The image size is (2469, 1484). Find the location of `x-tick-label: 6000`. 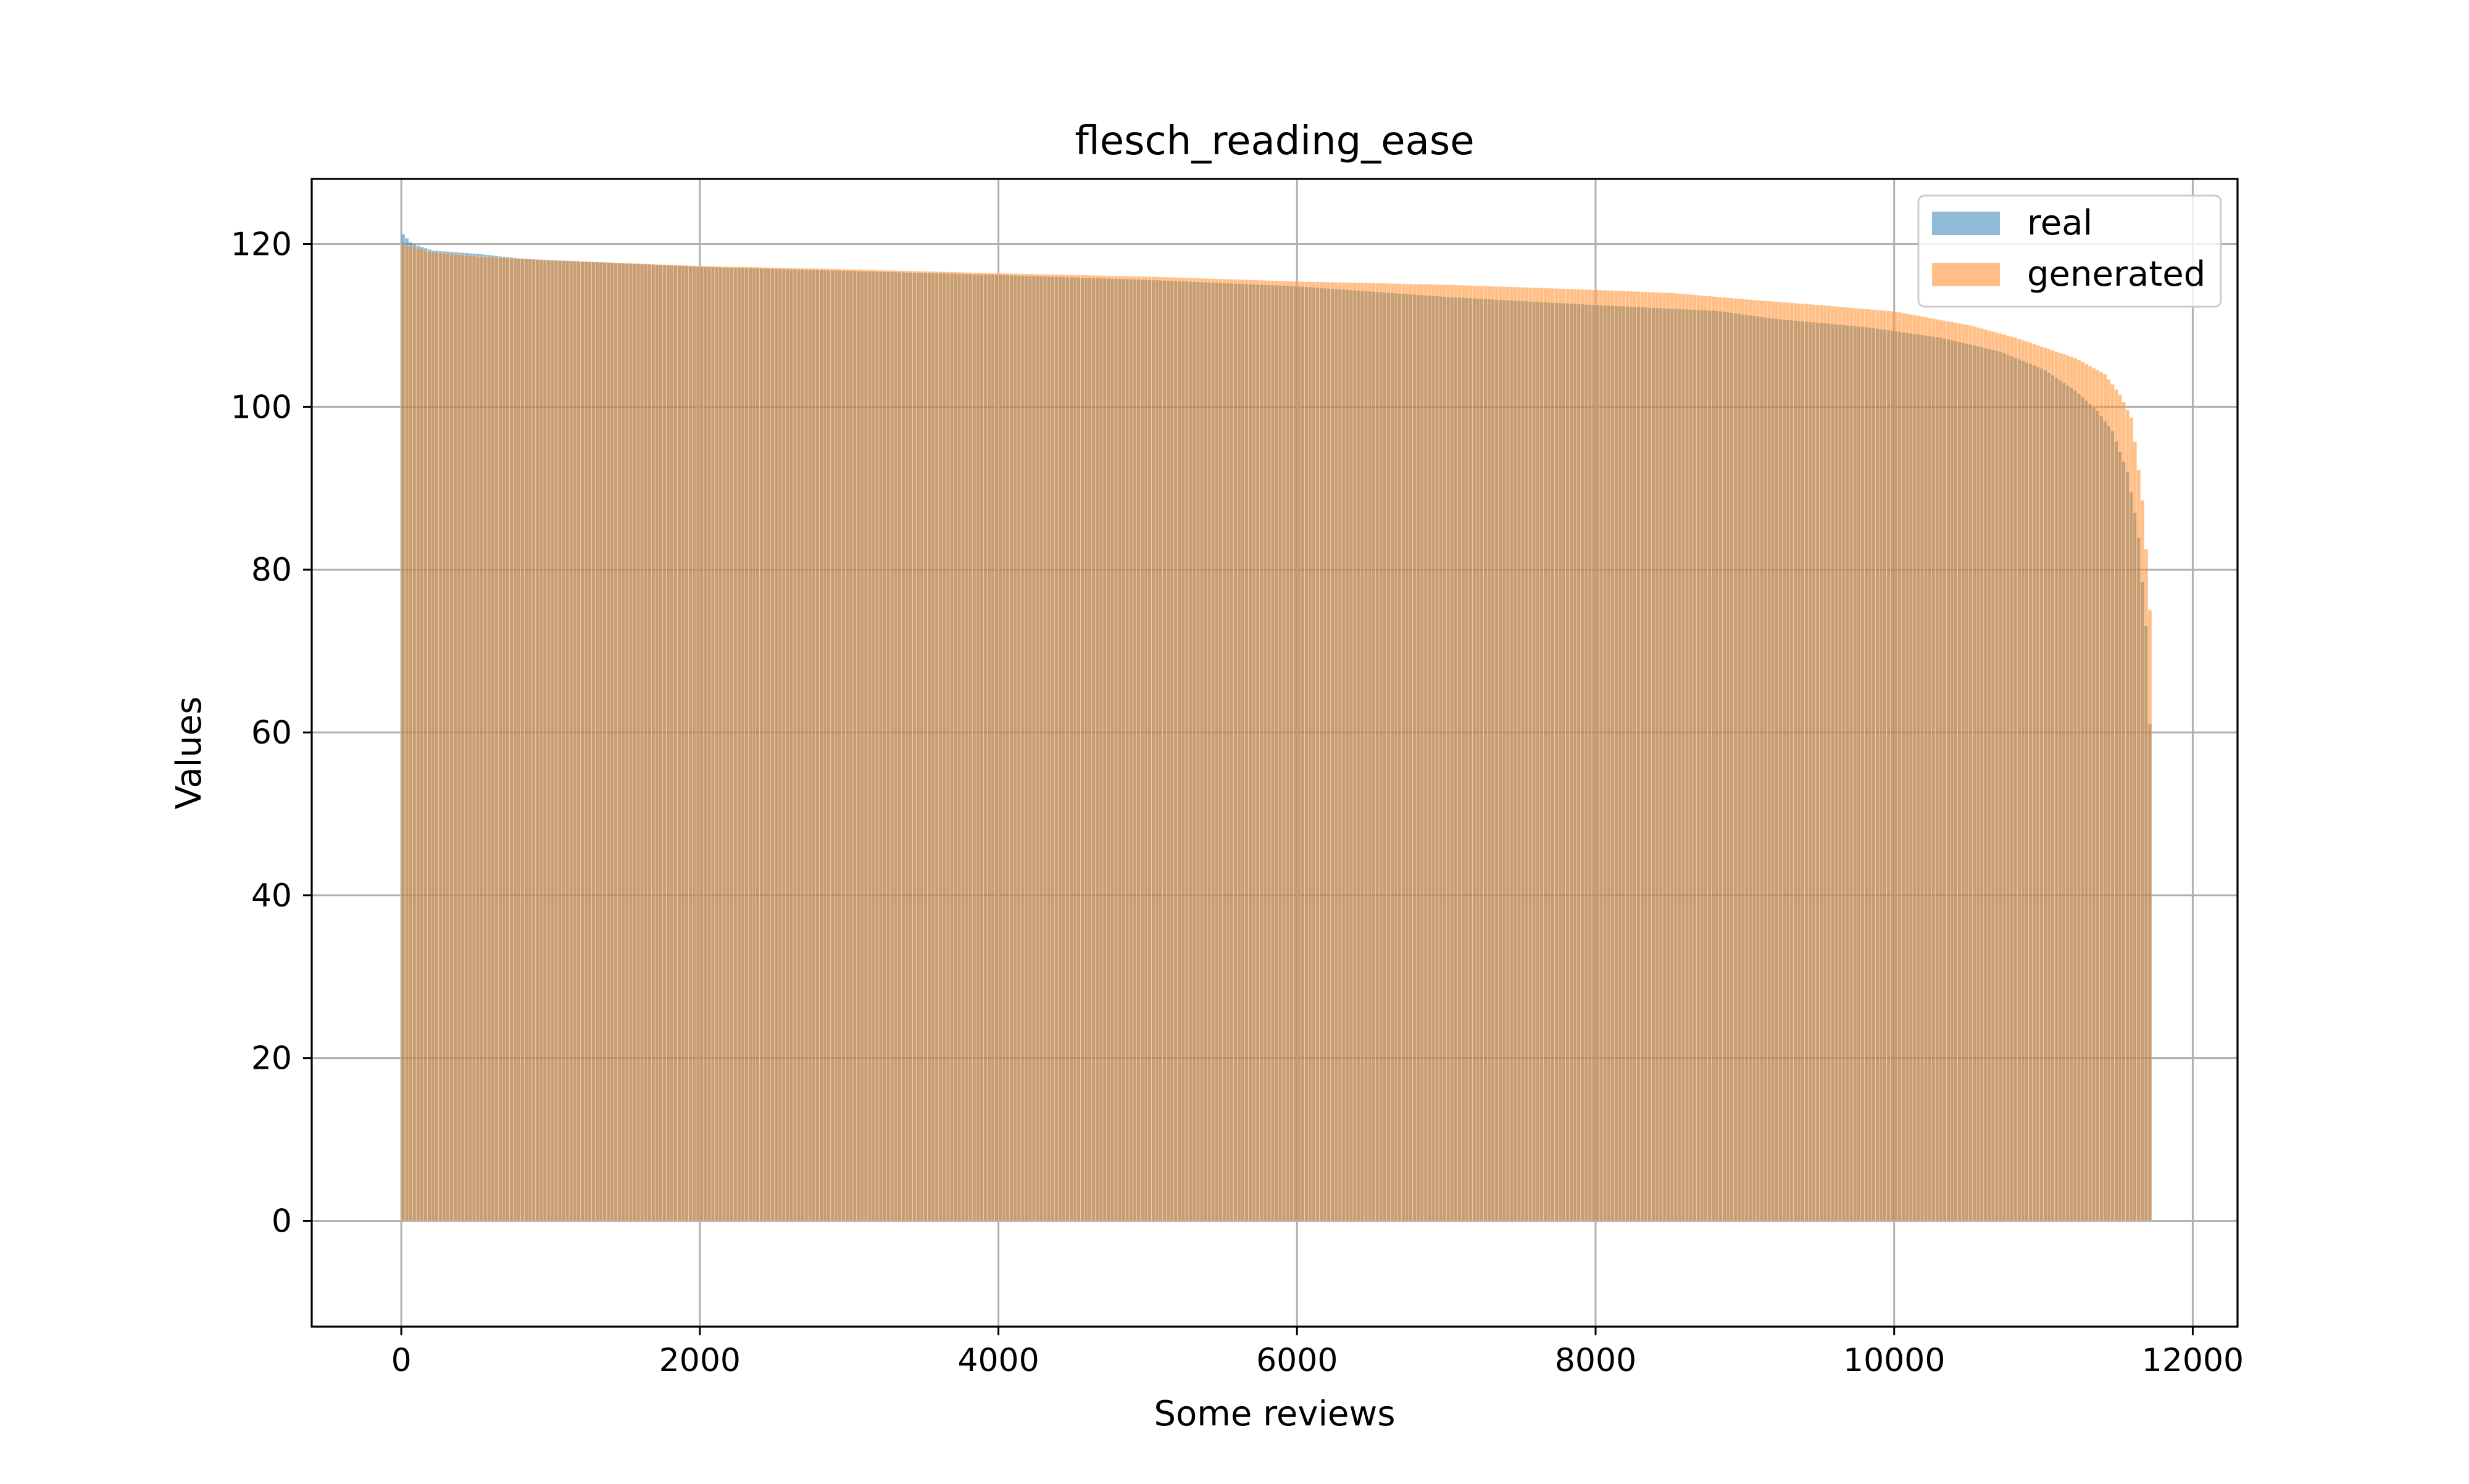

x-tick-label: 6000 is located at coordinates (1297, 1360).